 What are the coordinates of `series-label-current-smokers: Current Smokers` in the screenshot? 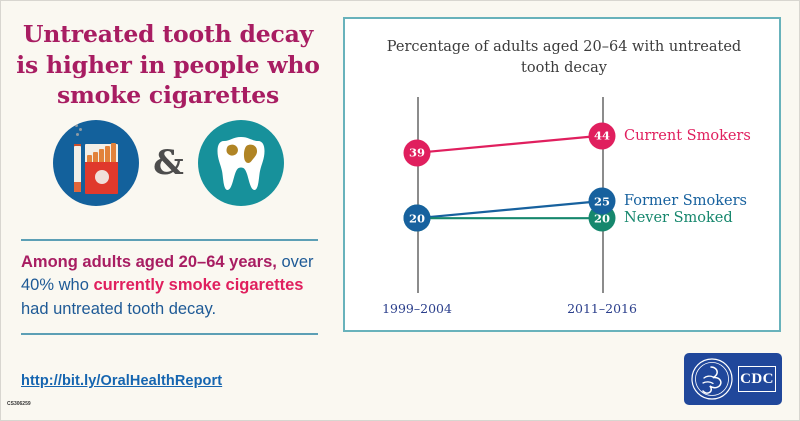 It's located at (687, 135).